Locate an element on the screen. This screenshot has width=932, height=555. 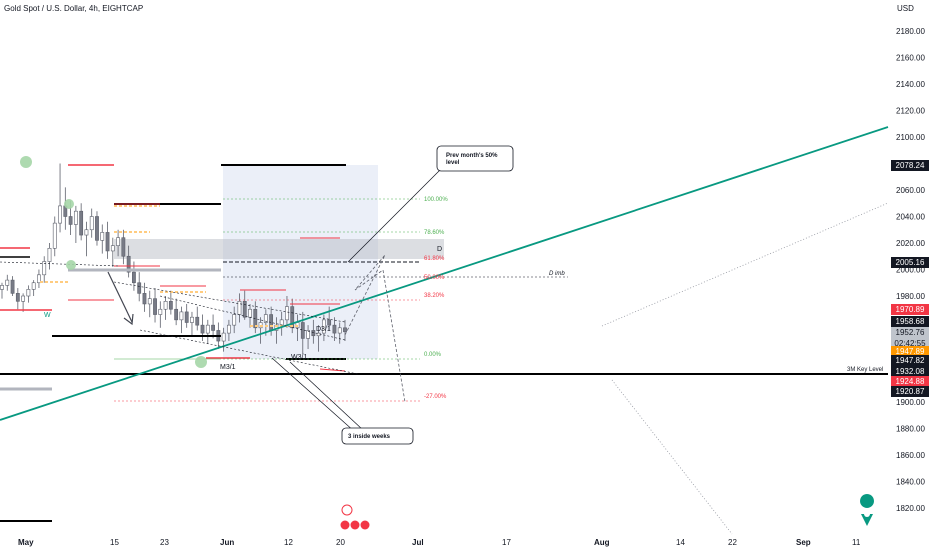
fib-level-label: 0.00% is located at coordinates (433, 355).